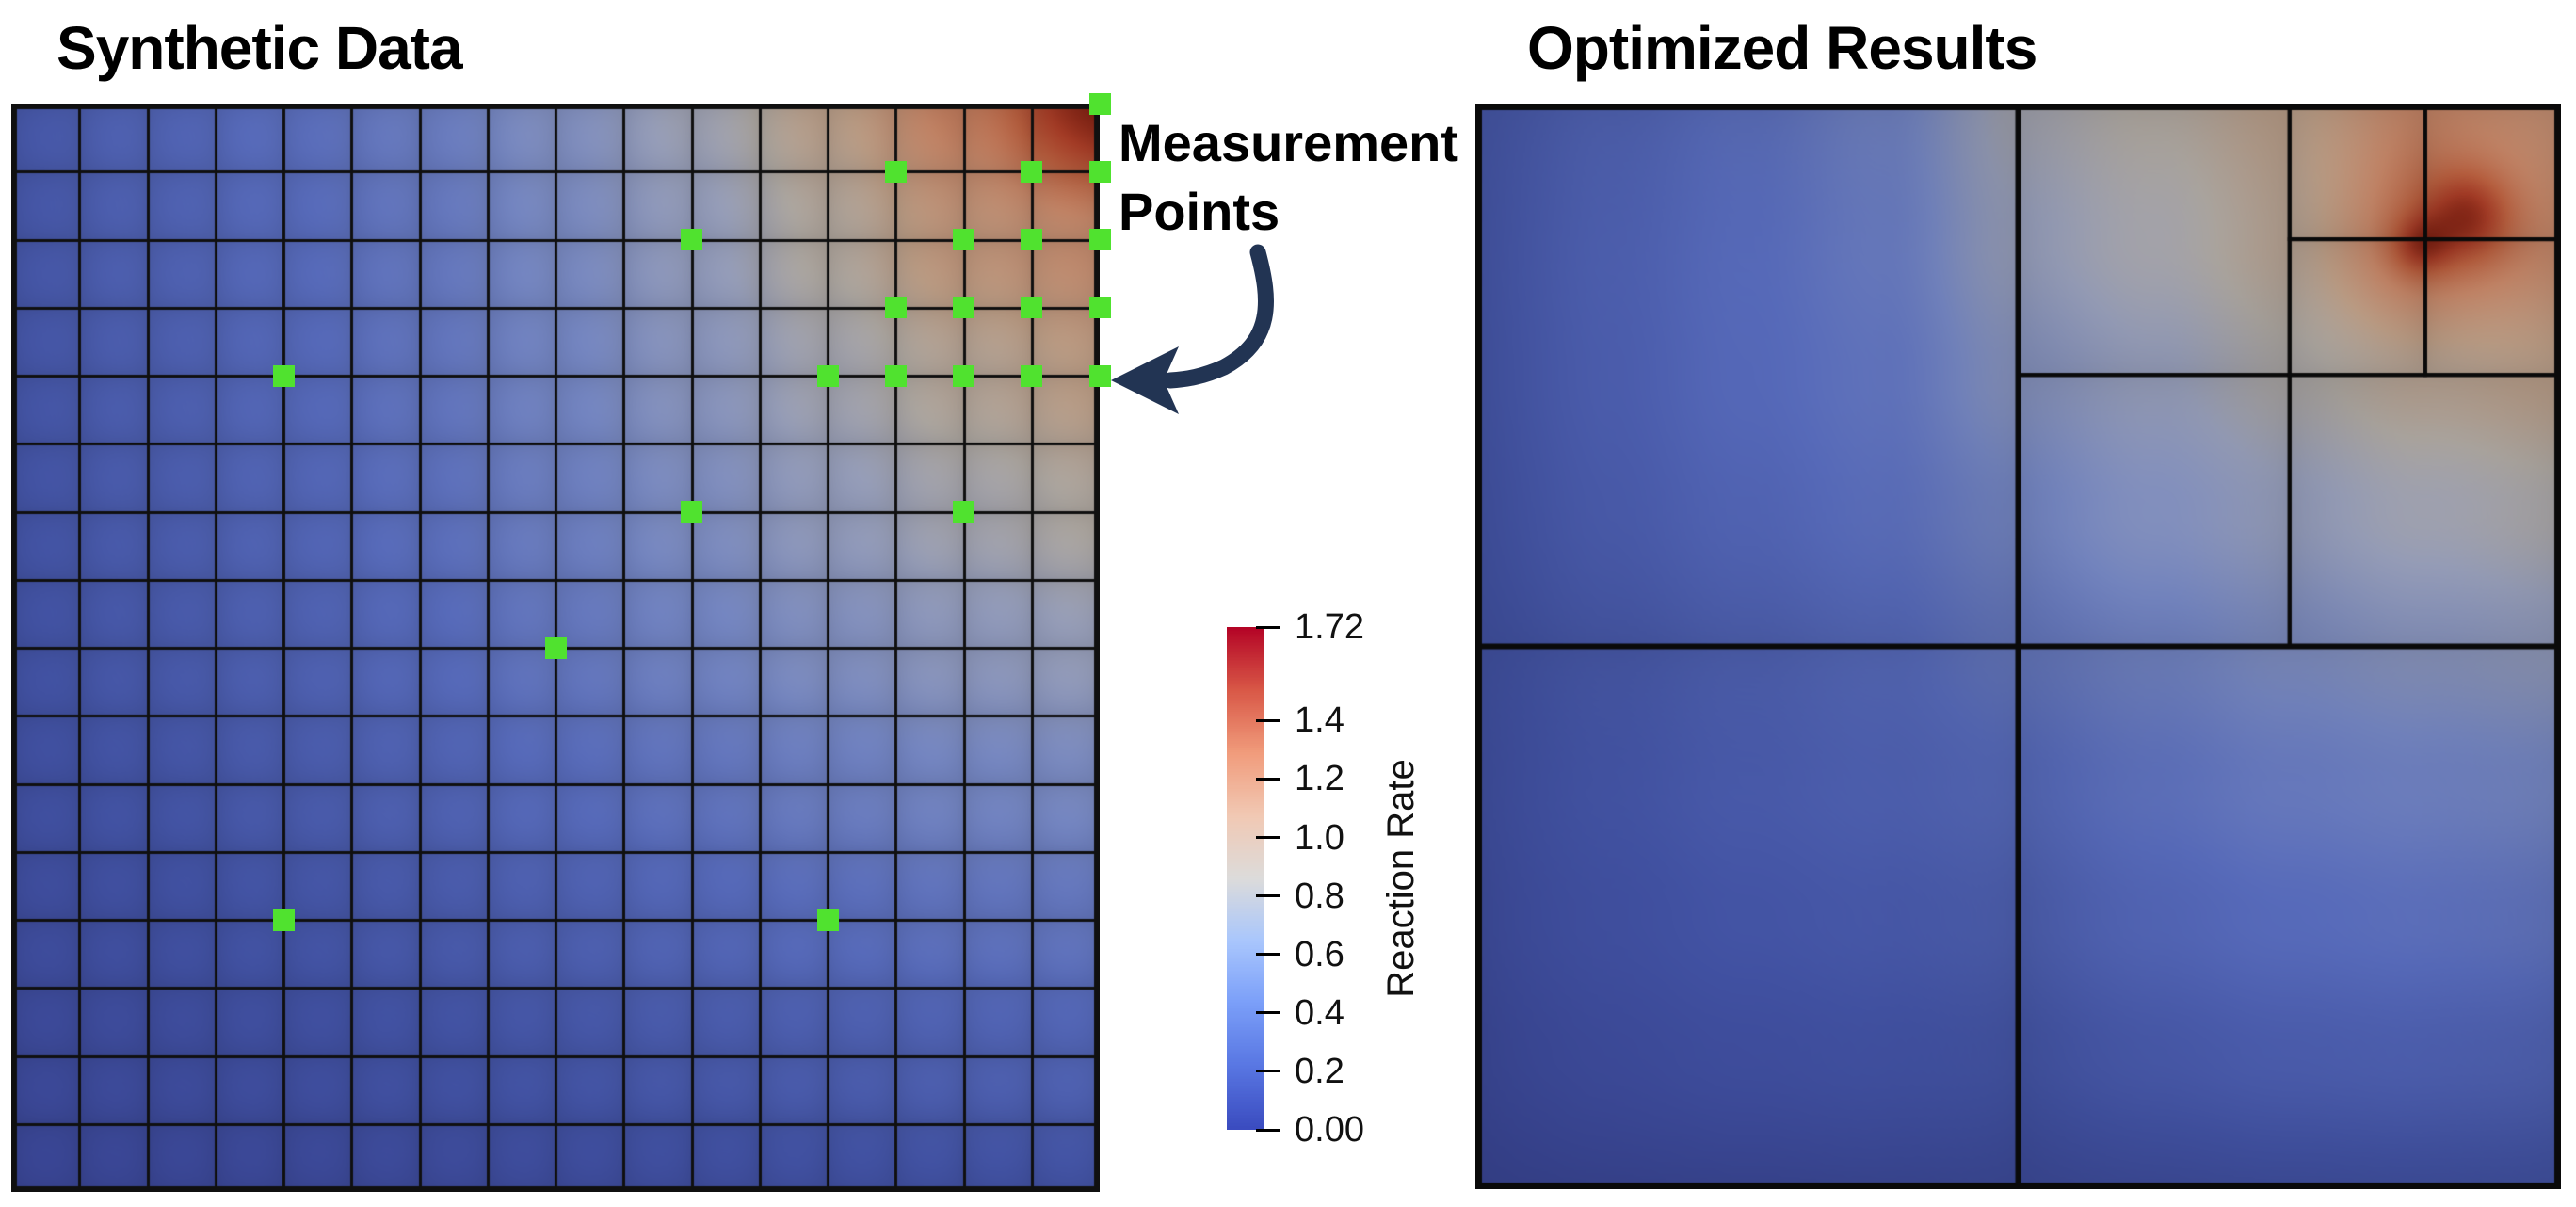 The image size is (2576, 1207). Describe the element at coordinates (1782, 48) in the screenshot. I see `optimized-results-title: Optimized Results` at that location.